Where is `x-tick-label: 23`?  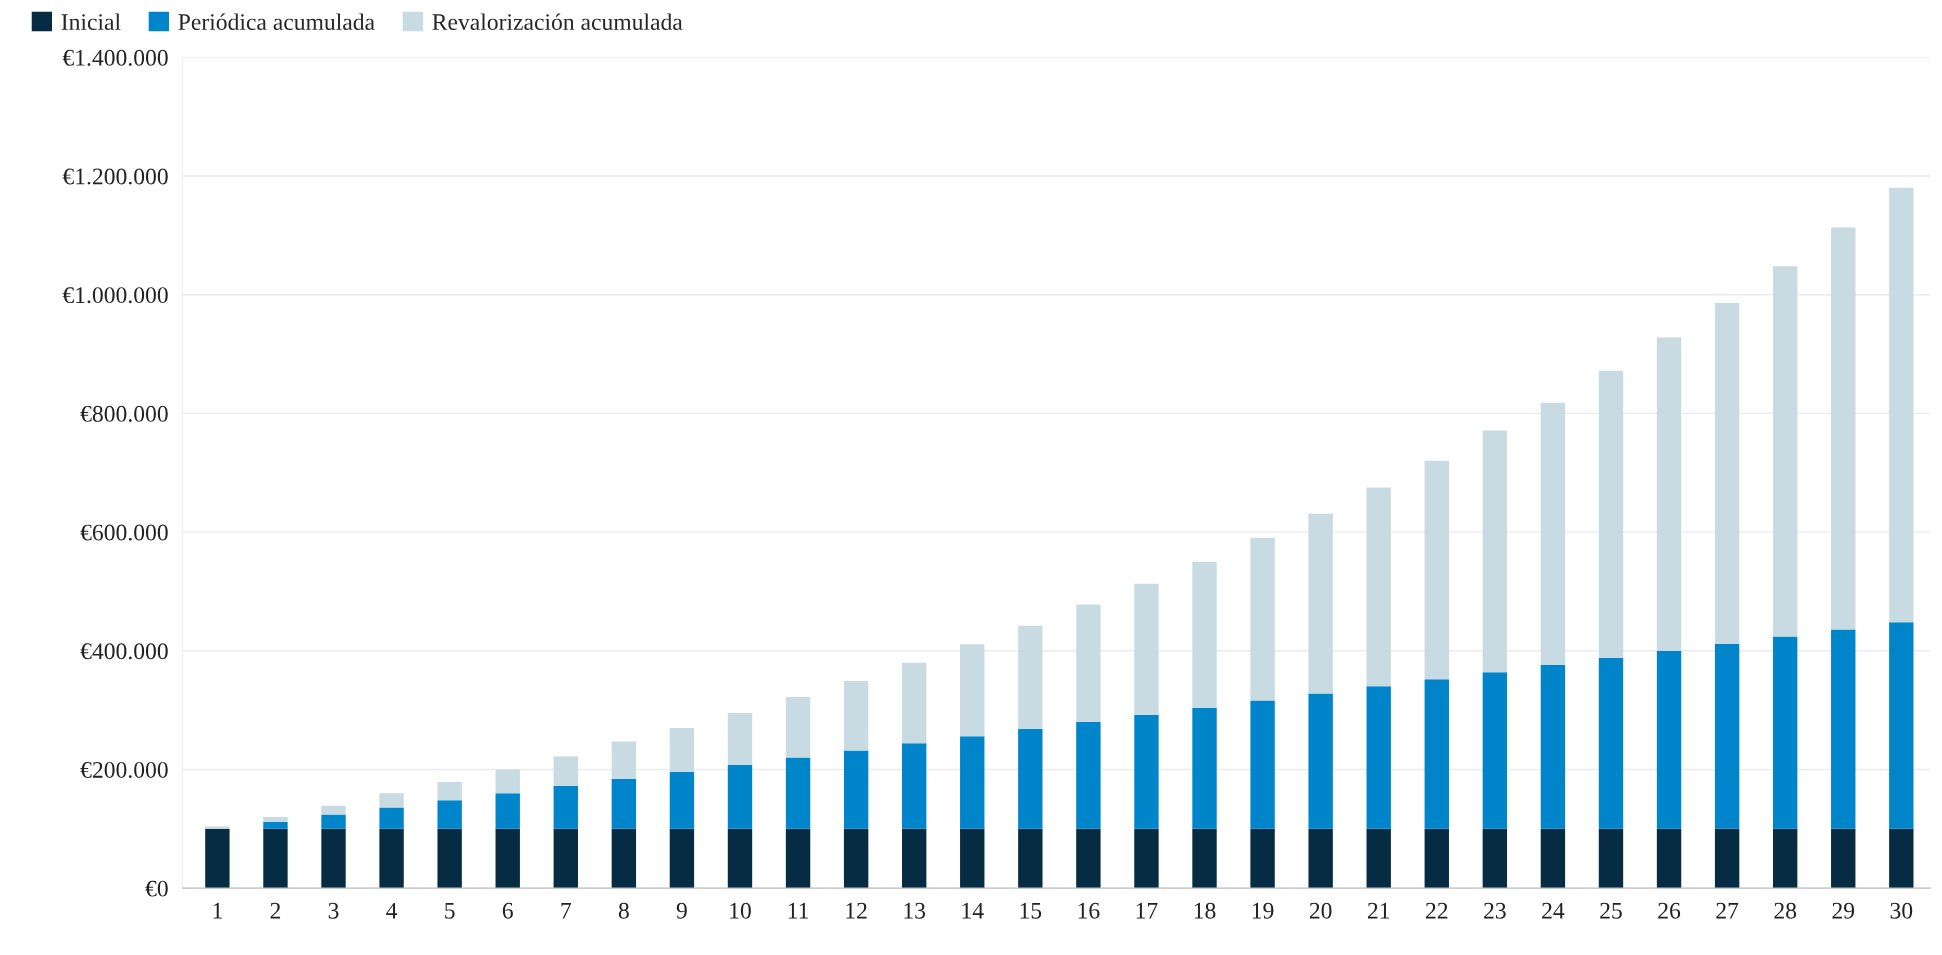 x-tick-label: 23 is located at coordinates (1495, 910).